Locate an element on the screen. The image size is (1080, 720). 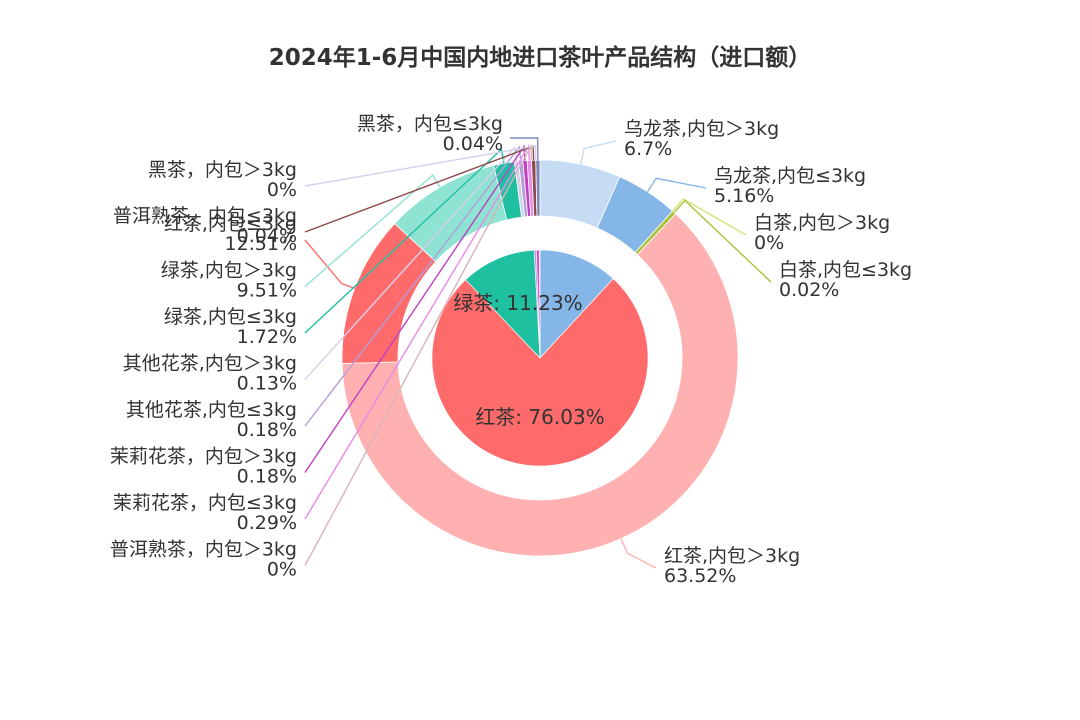
inner-pie is located at coordinates (540, 358).